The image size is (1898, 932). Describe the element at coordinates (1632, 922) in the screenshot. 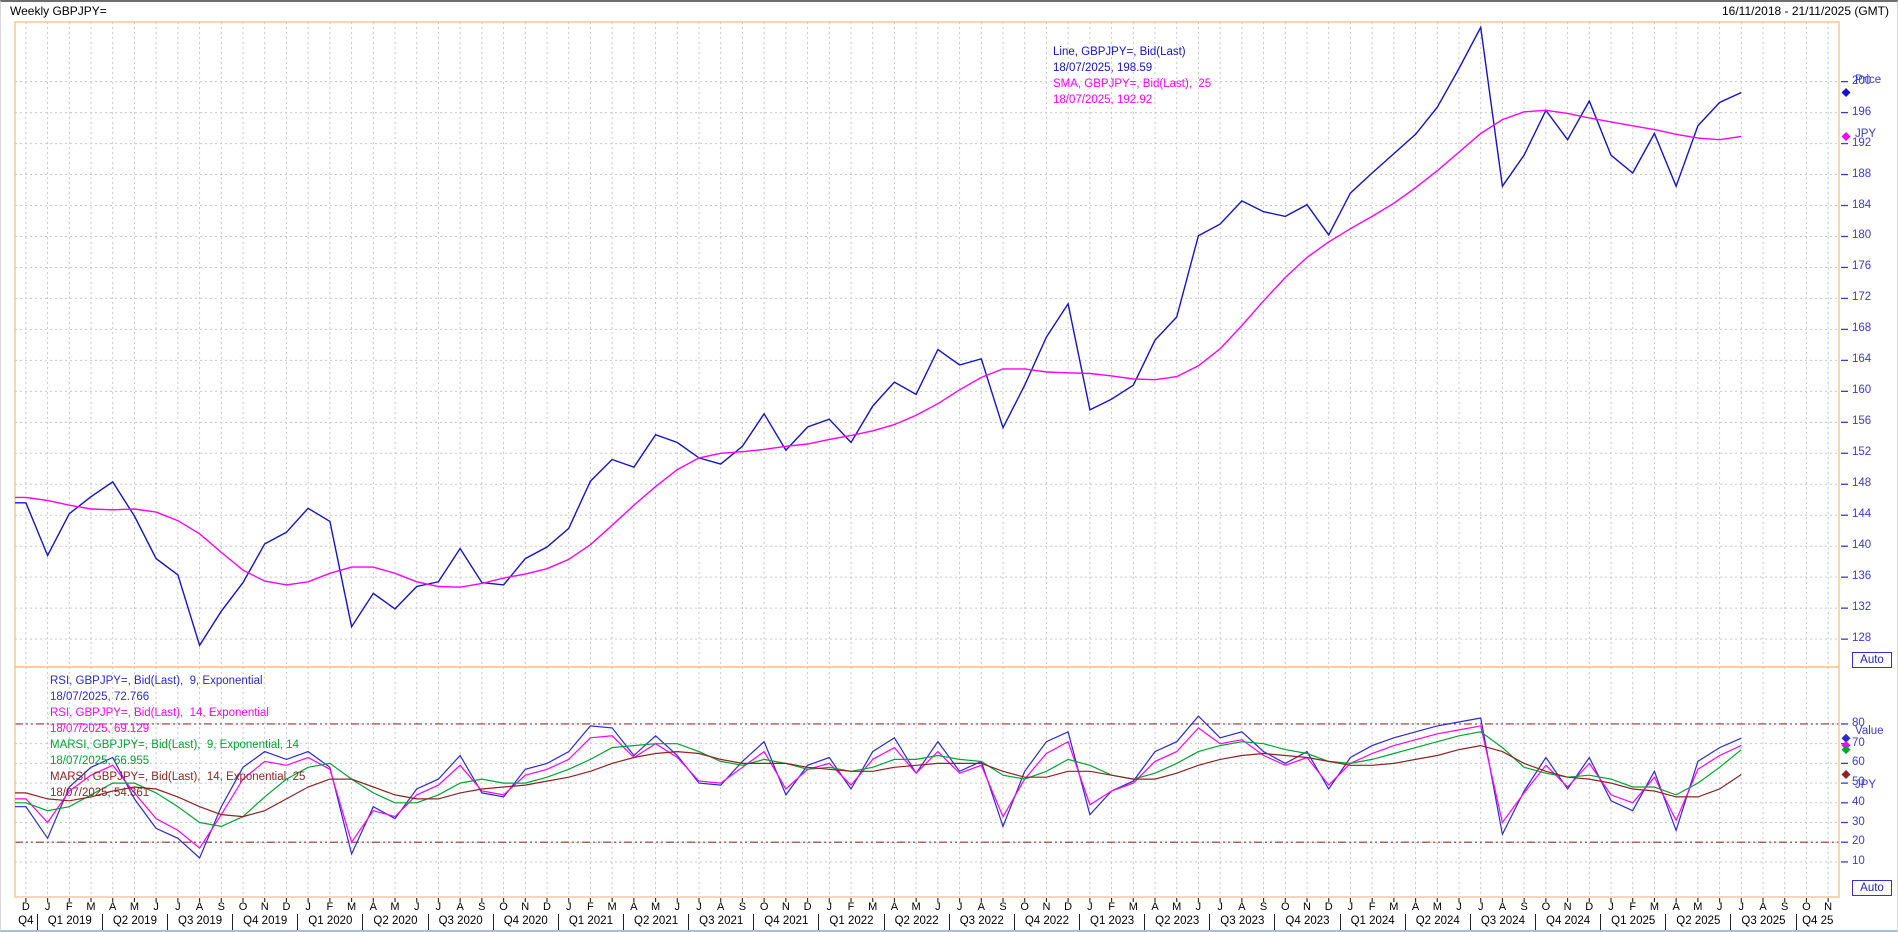

I see `quarter-label: Q1 2025` at that location.